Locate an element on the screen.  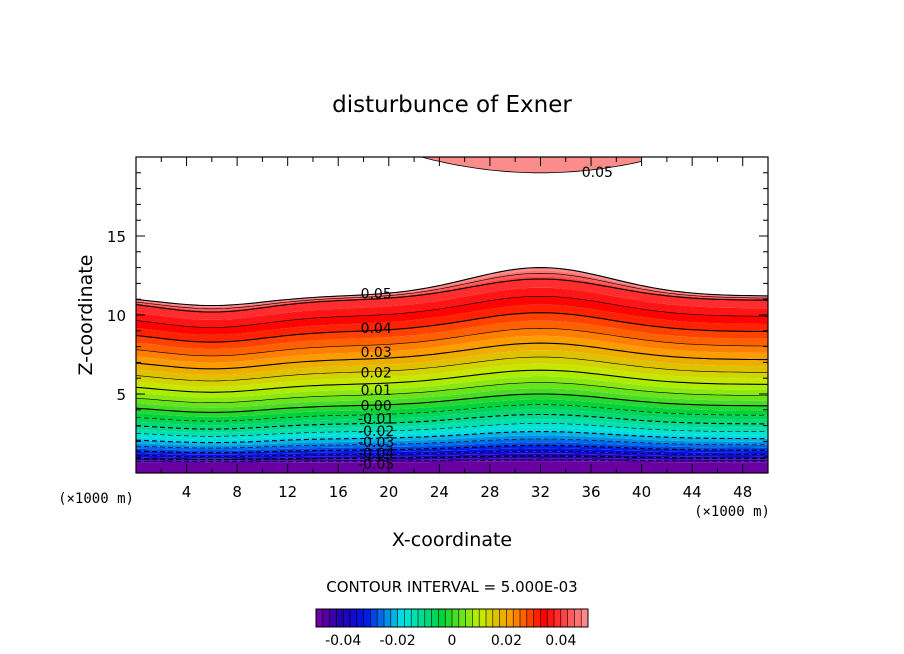
x-axis-label: X-coordinate is located at coordinates (452, 540).